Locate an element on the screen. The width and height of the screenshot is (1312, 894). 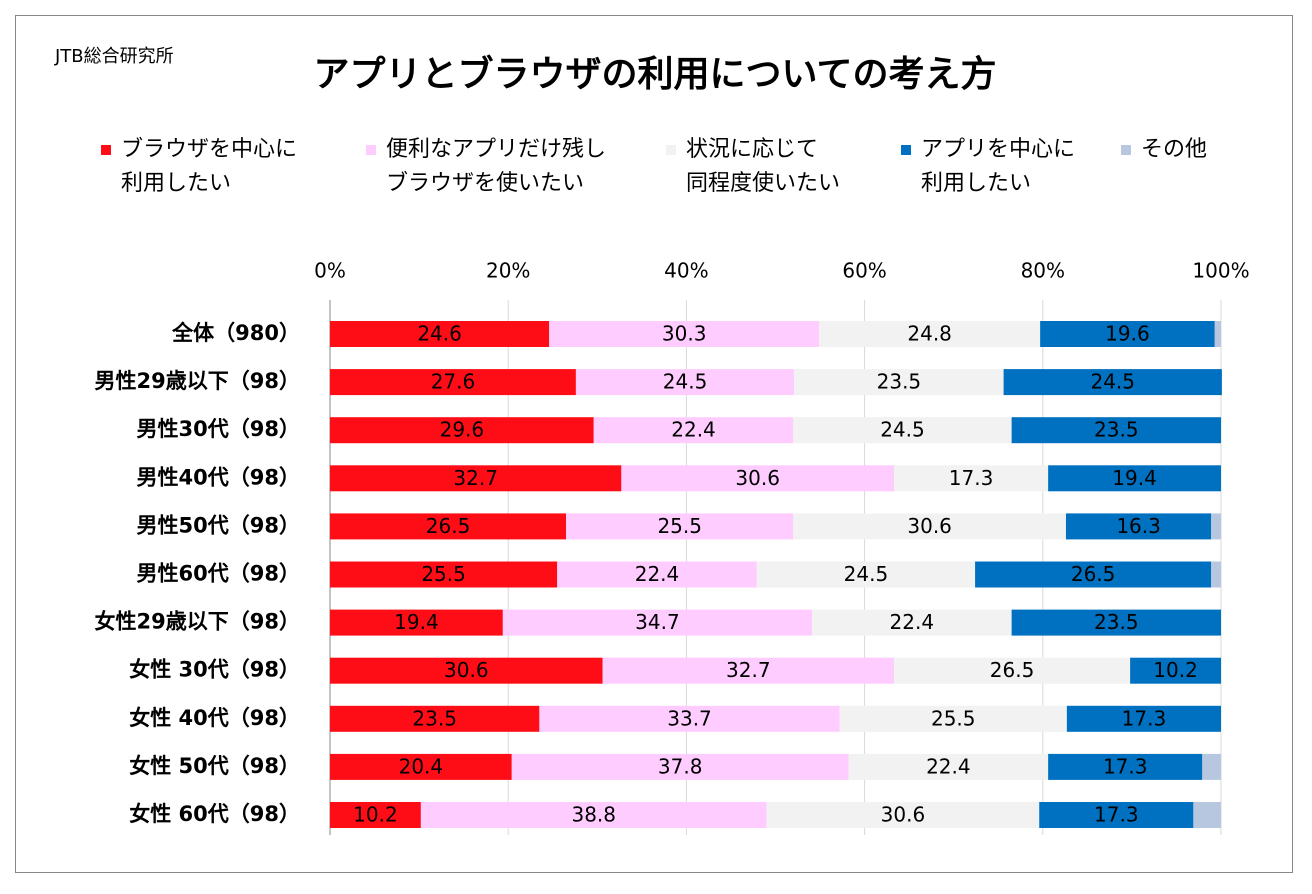
y-tick-label: 女性 30代（98） is located at coordinates (214, 670).